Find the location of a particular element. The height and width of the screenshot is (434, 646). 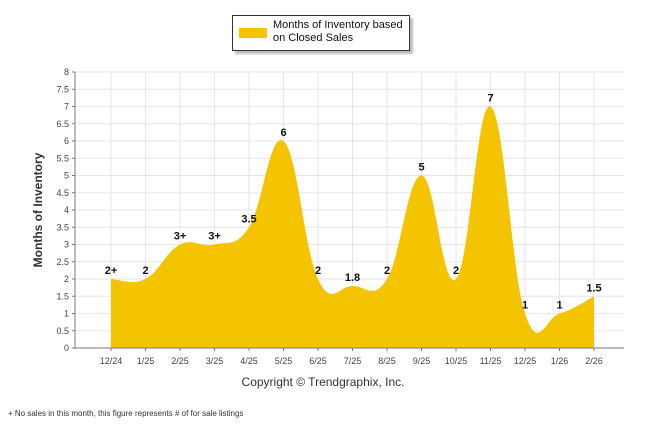

y-tick-label: 5.5 is located at coordinates (62, 158).